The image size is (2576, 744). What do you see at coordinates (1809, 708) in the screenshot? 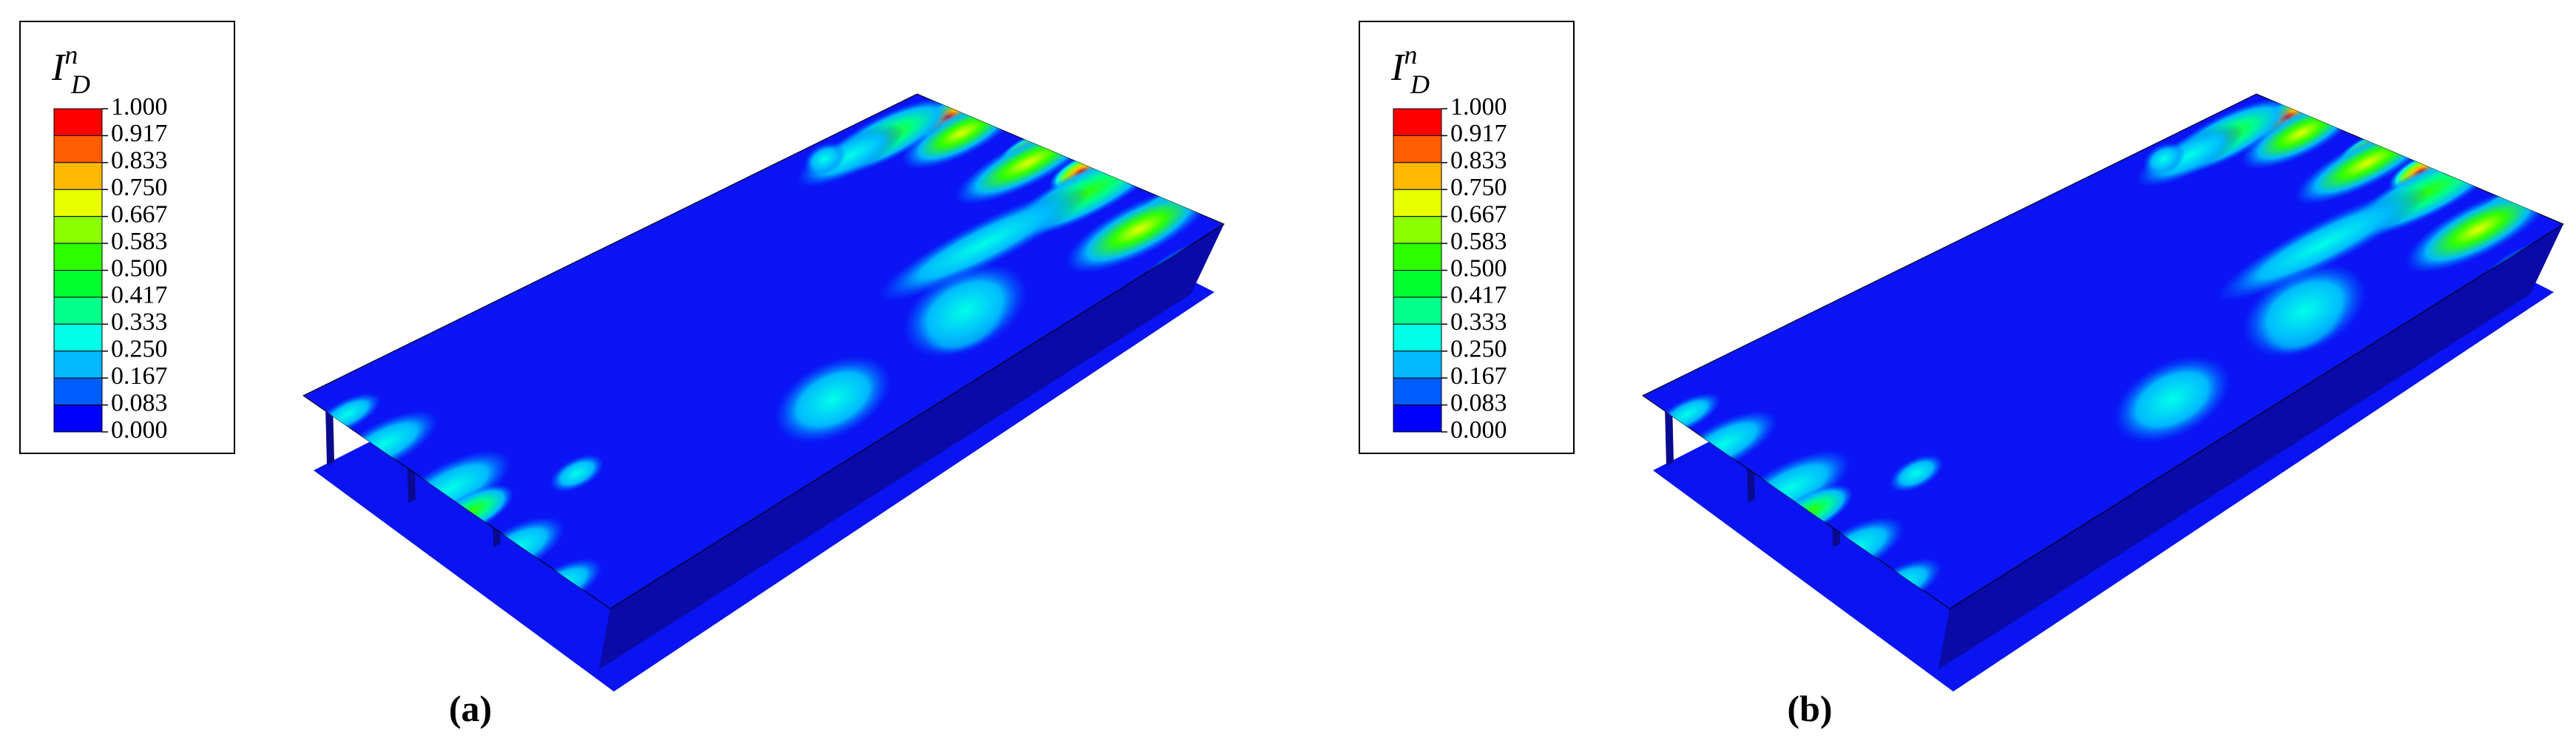
I see `panel-label: (b)` at bounding box center [1809, 708].